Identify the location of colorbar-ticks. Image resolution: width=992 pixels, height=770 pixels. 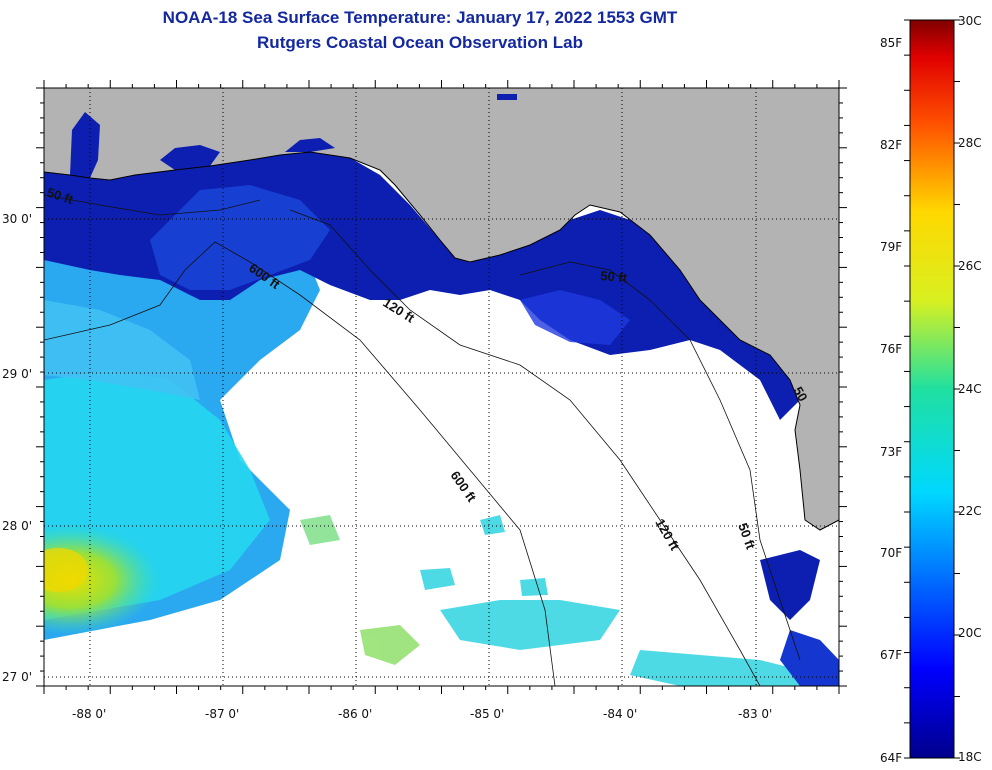
(932, 389).